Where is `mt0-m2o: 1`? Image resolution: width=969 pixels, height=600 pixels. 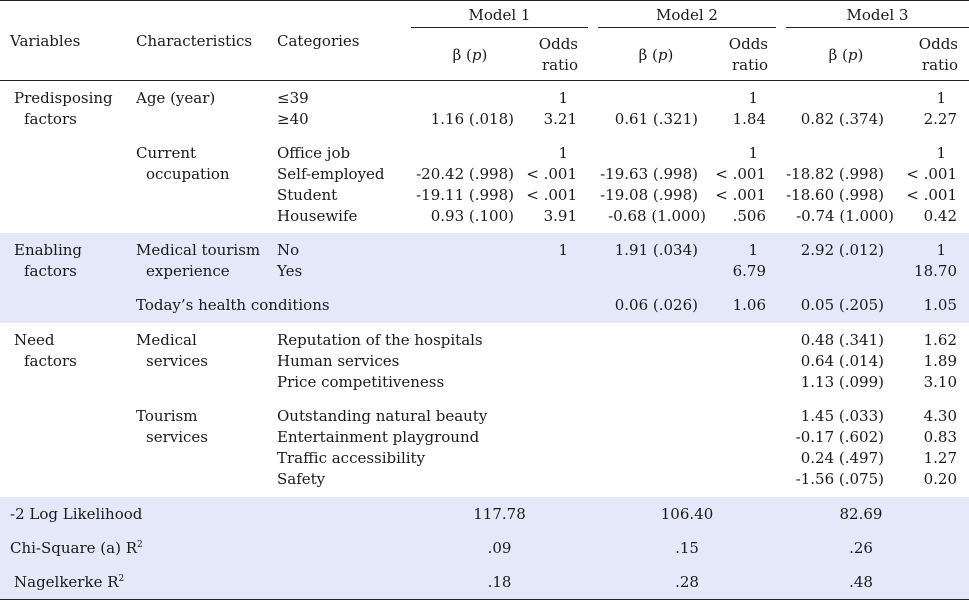
mt0-m2o: 1 is located at coordinates (753, 250).